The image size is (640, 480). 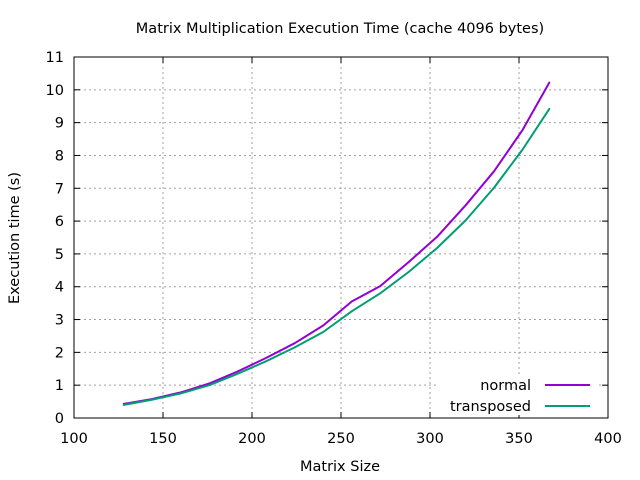 I want to click on y-tick-label: 2, so click(x=59, y=353).